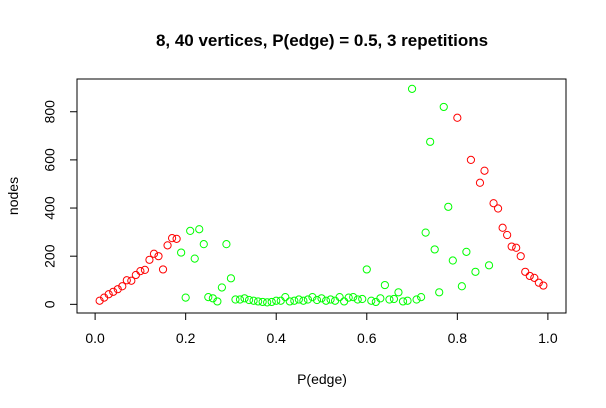 The width and height of the screenshot is (606, 408). What do you see at coordinates (367, 338) in the screenshot?
I see `x-tick-label: 0.6` at bounding box center [367, 338].